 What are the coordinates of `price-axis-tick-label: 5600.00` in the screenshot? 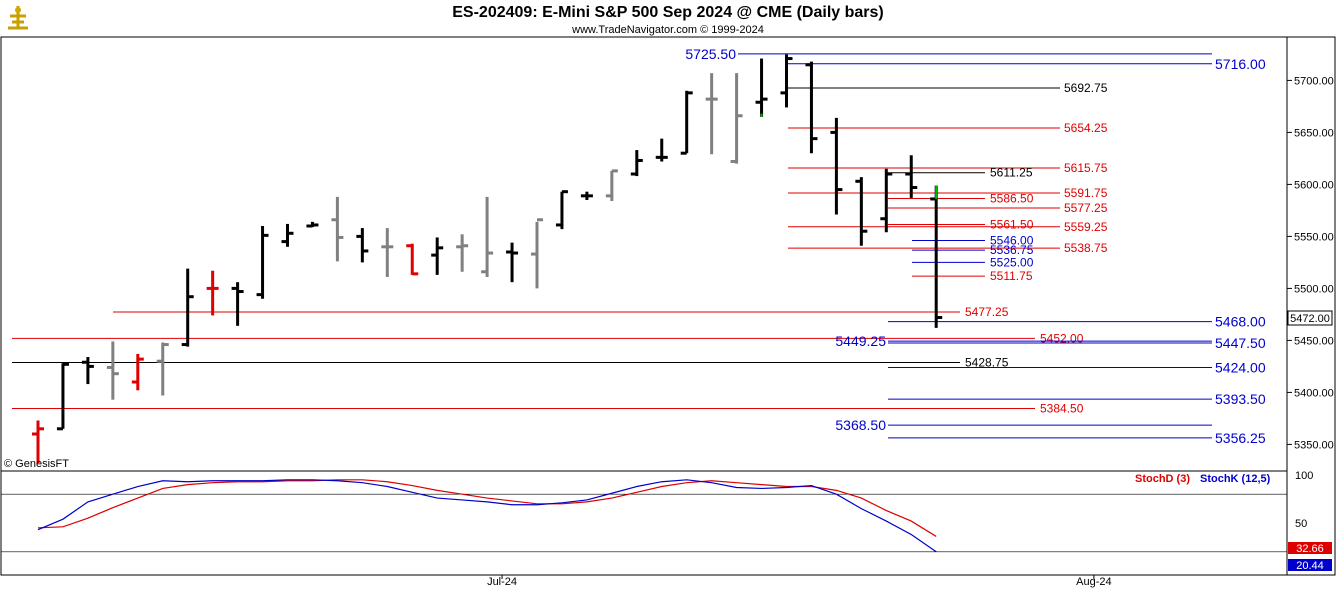 It's located at (1314, 185).